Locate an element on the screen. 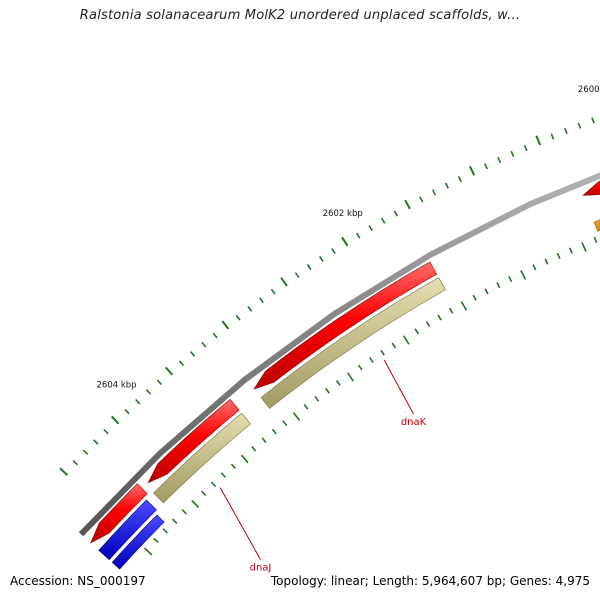  tick-label: 2602 kbp is located at coordinates (343, 214).